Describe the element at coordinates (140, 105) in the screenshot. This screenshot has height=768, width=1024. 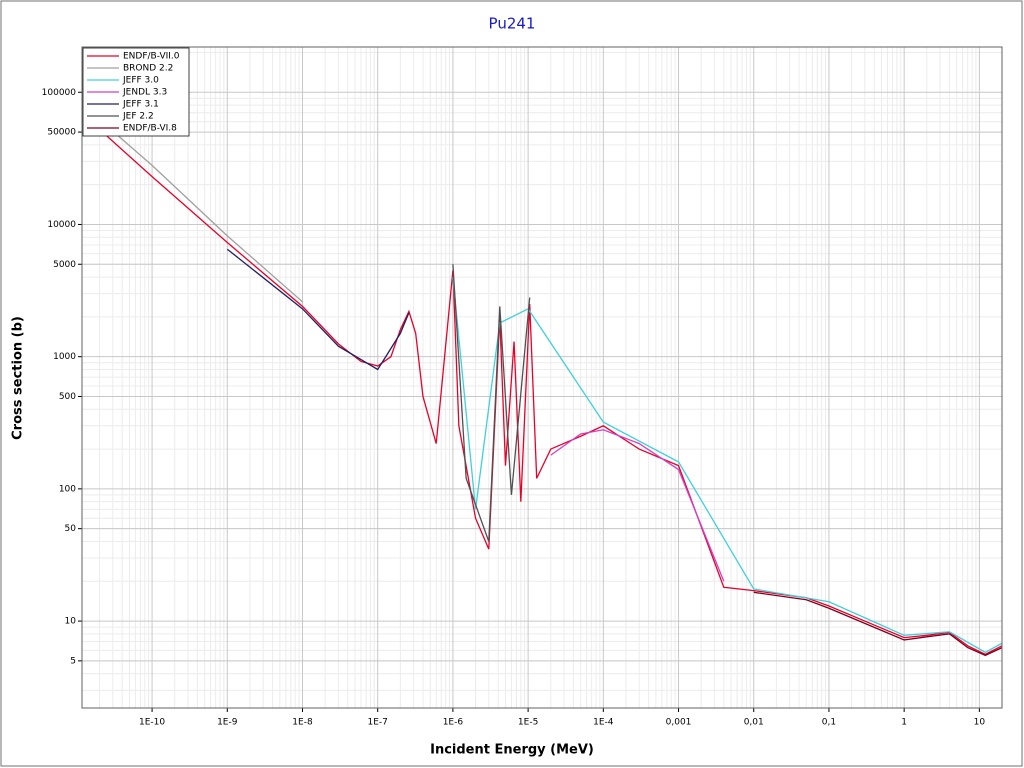
I see `legend-label: JEFF 3.1` at that location.